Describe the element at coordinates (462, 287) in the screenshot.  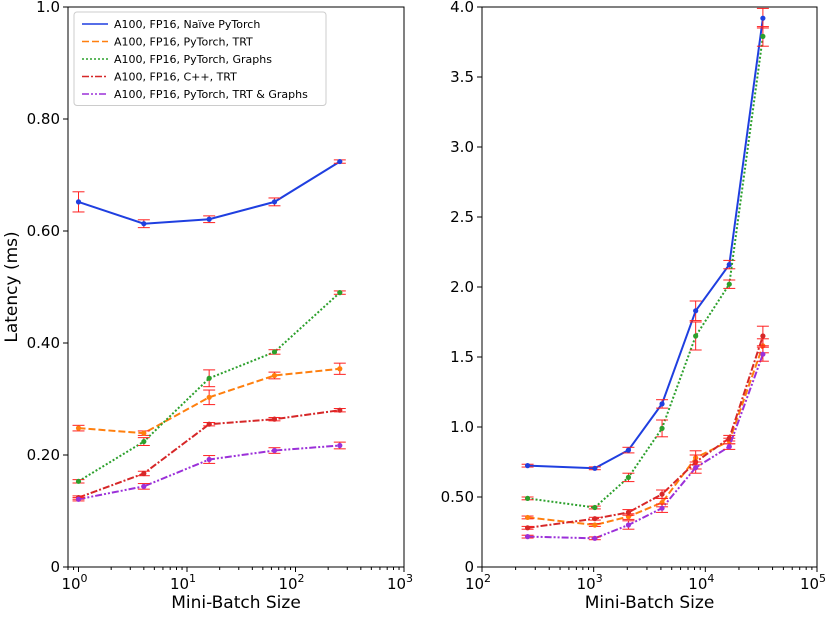
I see `y-tick-label: 2.0` at that location.